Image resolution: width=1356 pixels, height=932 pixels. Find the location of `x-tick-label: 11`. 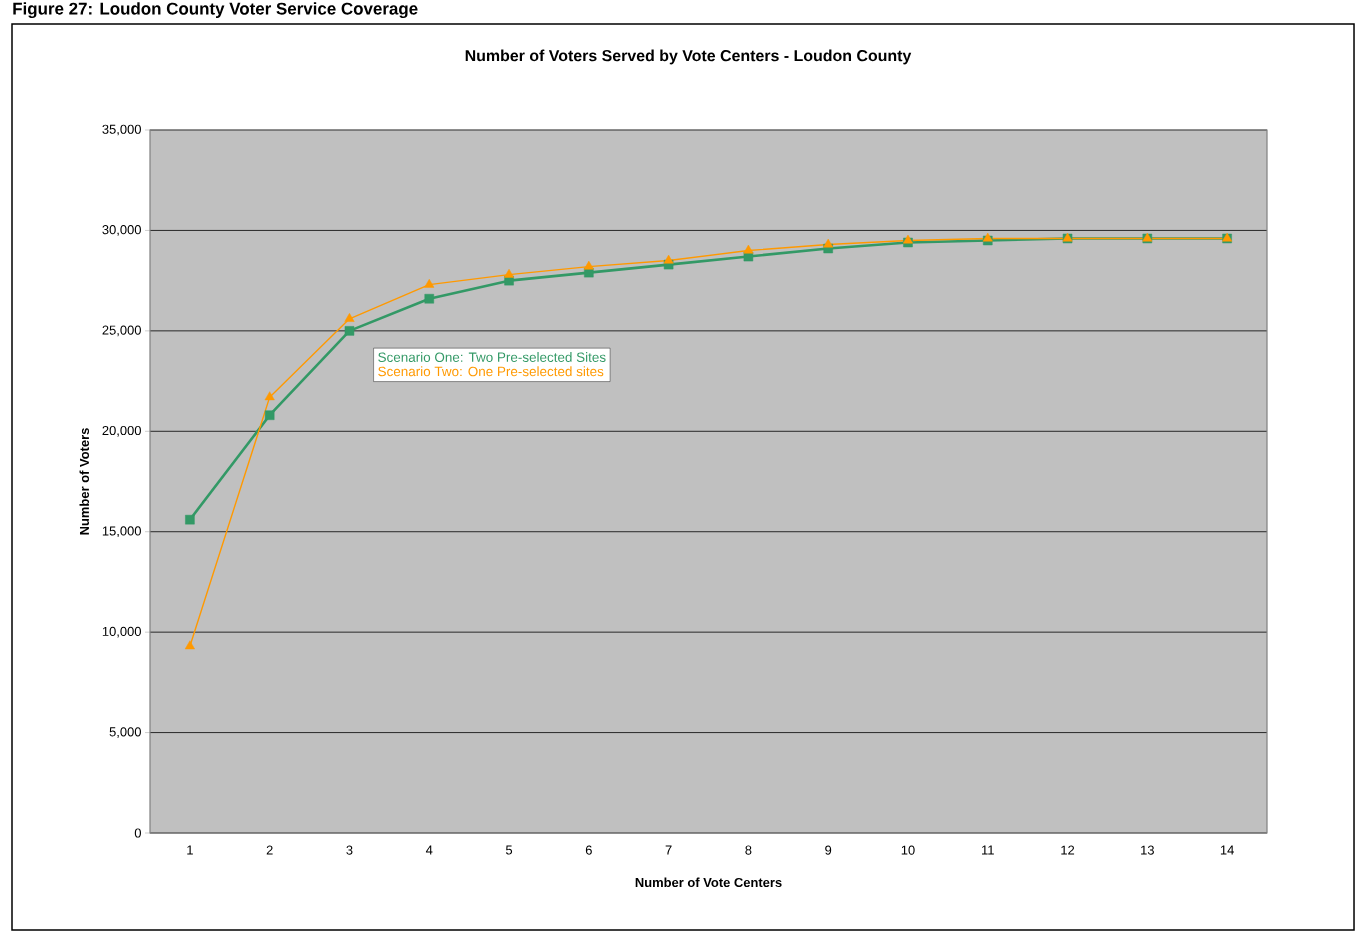

x-tick-label: 11 is located at coordinates (988, 850).